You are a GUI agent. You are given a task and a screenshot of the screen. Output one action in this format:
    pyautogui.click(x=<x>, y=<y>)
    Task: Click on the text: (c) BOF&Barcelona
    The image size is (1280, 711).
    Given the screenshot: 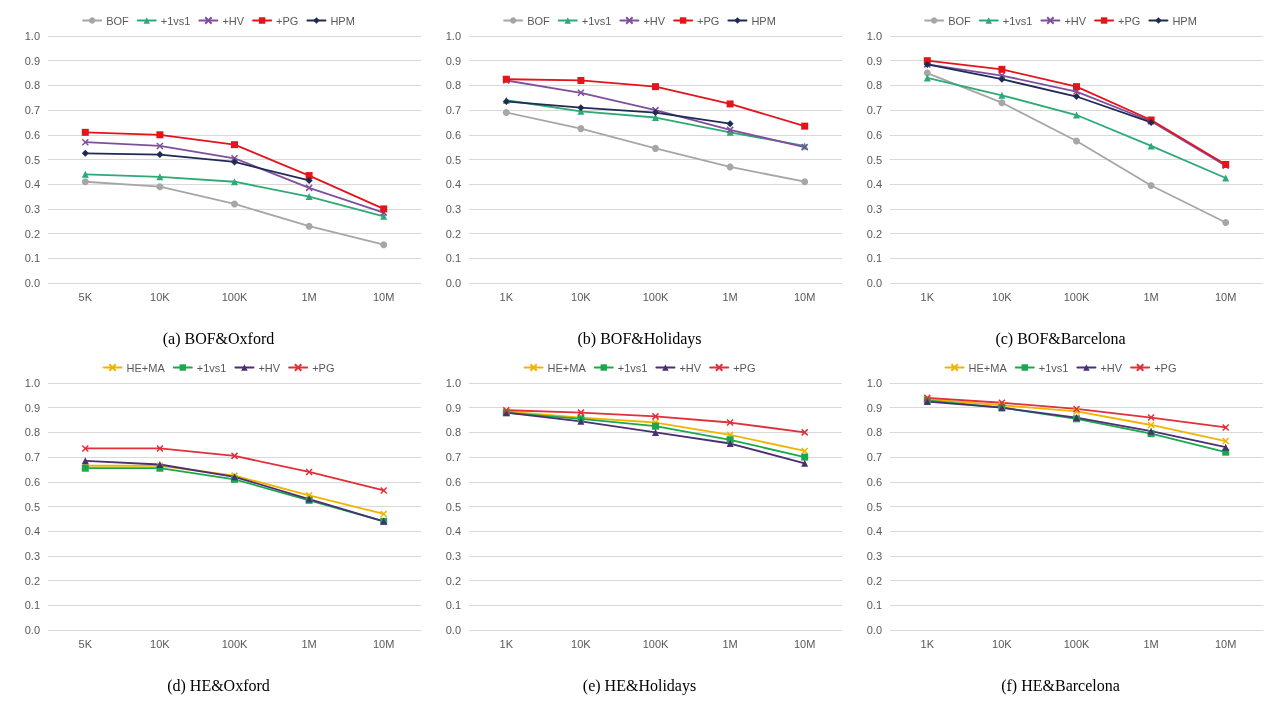 What is the action you would take?
    pyautogui.click(x=1060, y=338)
    